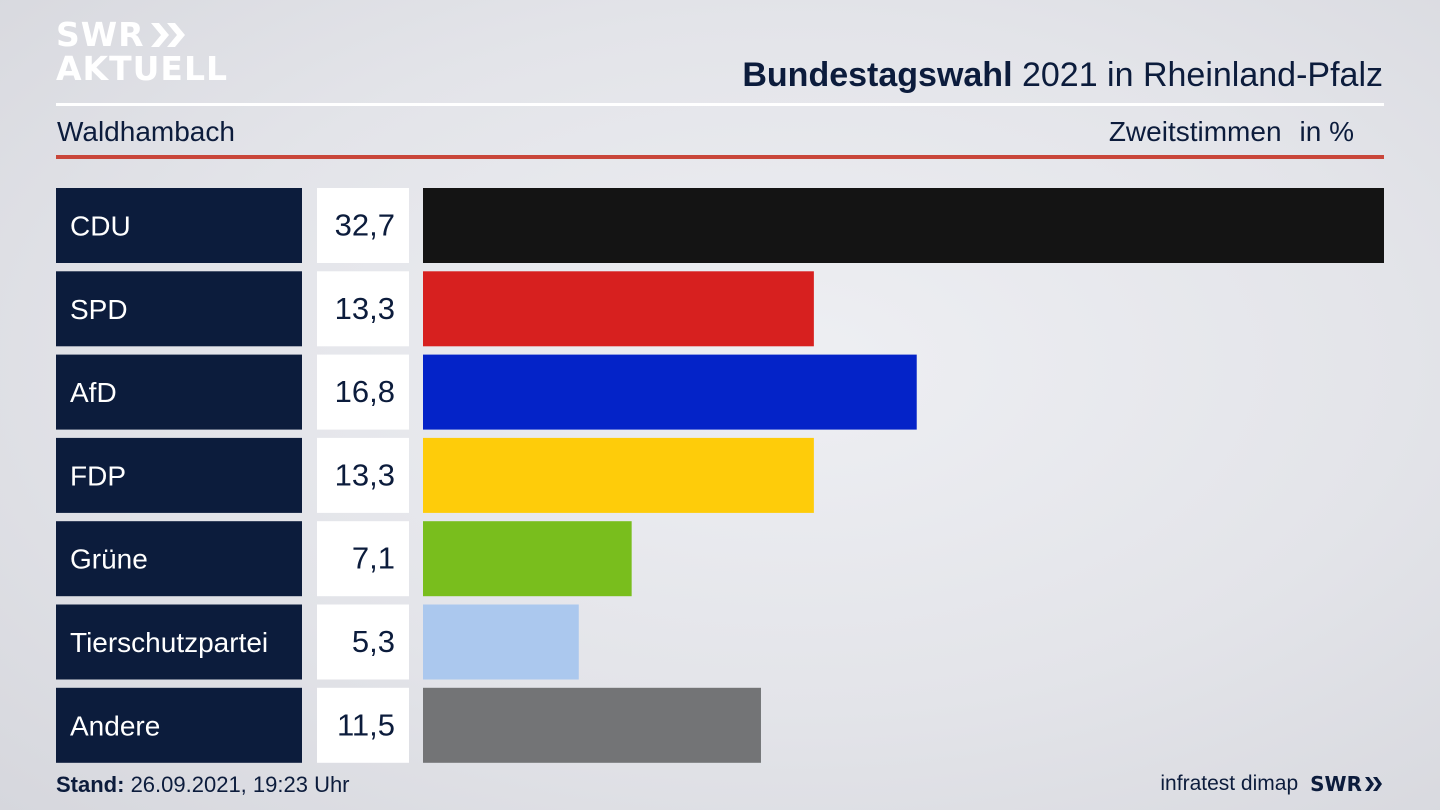 The image size is (1440, 810). Describe the element at coordinates (142, 68) in the screenshot. I see `logo-aktuell-text: AKTUELL` at that location.